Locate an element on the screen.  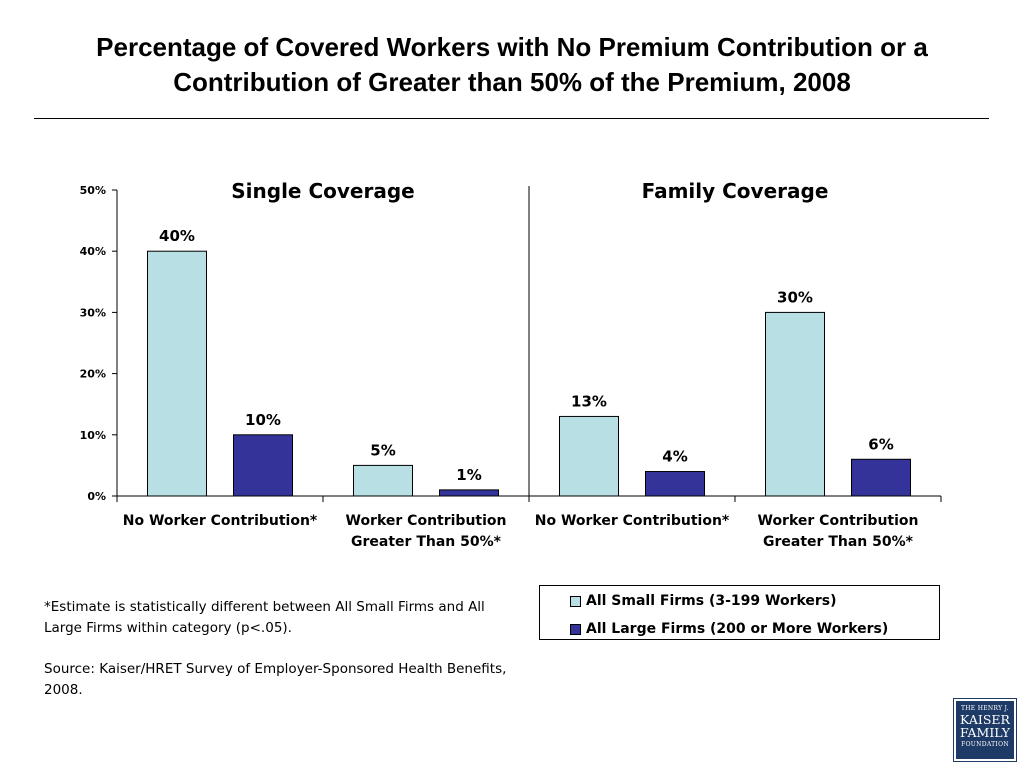
legend-label-small-firms: All Small Firms (3-199 Workers) is located at coordinates (711, 601).